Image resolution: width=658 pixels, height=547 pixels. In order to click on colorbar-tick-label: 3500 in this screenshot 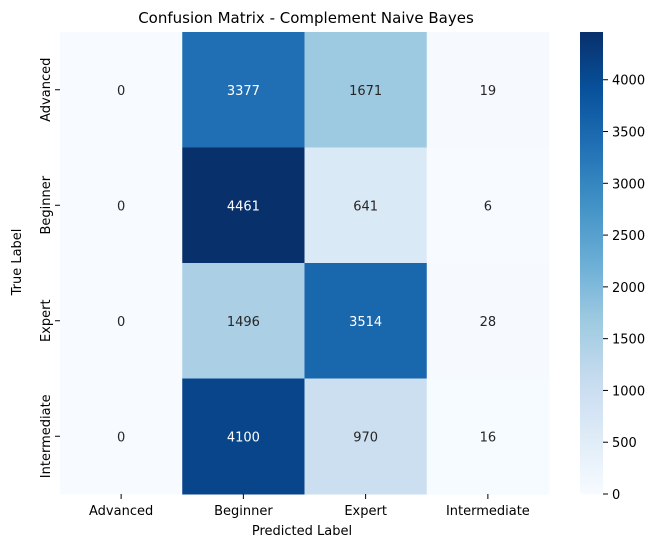, I will do `click(628, 133)`.